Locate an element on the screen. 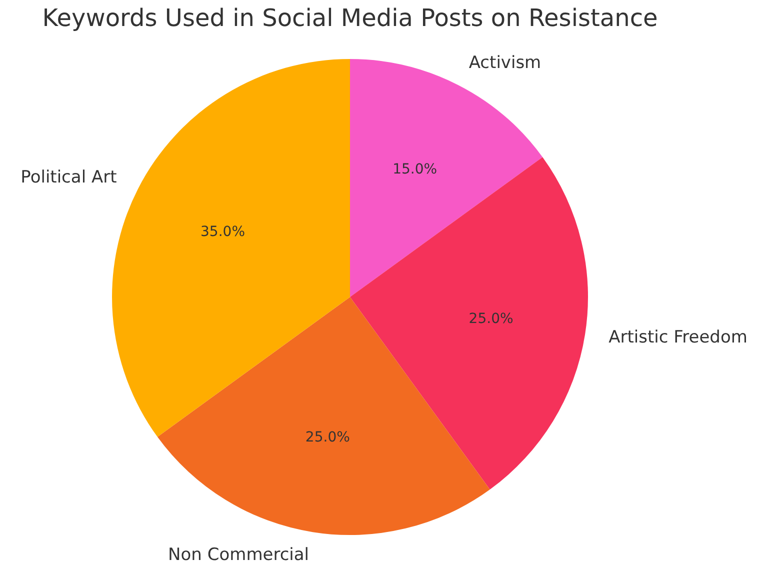  data-label: 15.0% is located at coordinates (415, 169).